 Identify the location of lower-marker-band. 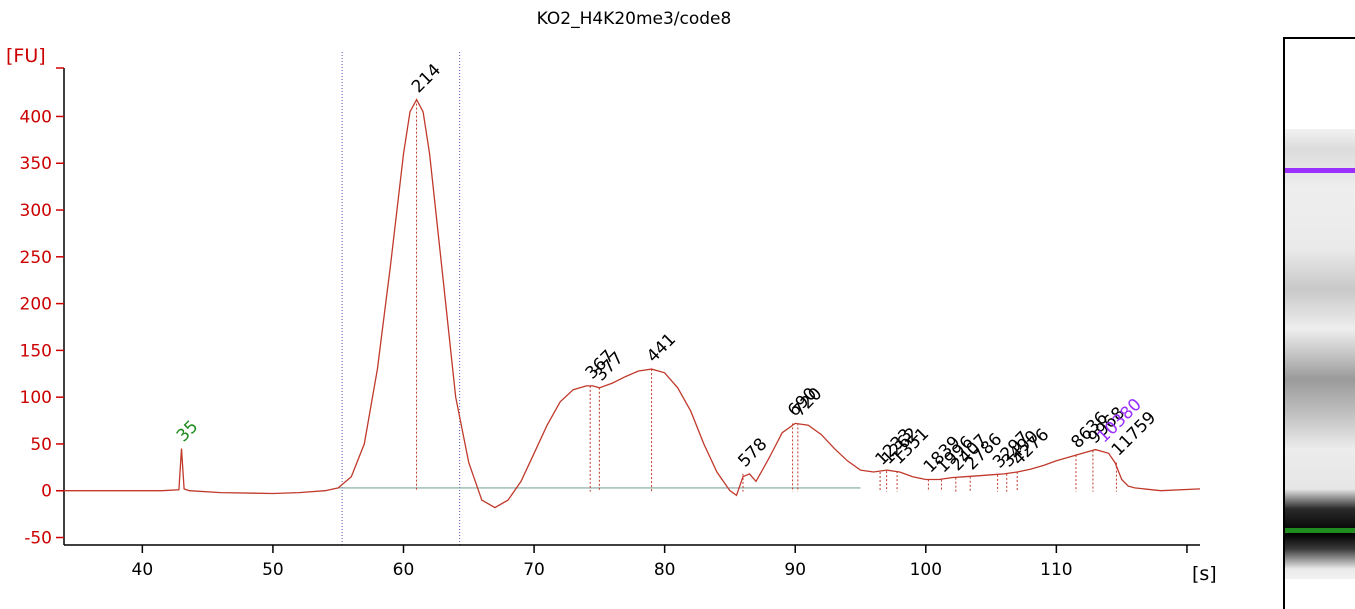
(1320, 530).